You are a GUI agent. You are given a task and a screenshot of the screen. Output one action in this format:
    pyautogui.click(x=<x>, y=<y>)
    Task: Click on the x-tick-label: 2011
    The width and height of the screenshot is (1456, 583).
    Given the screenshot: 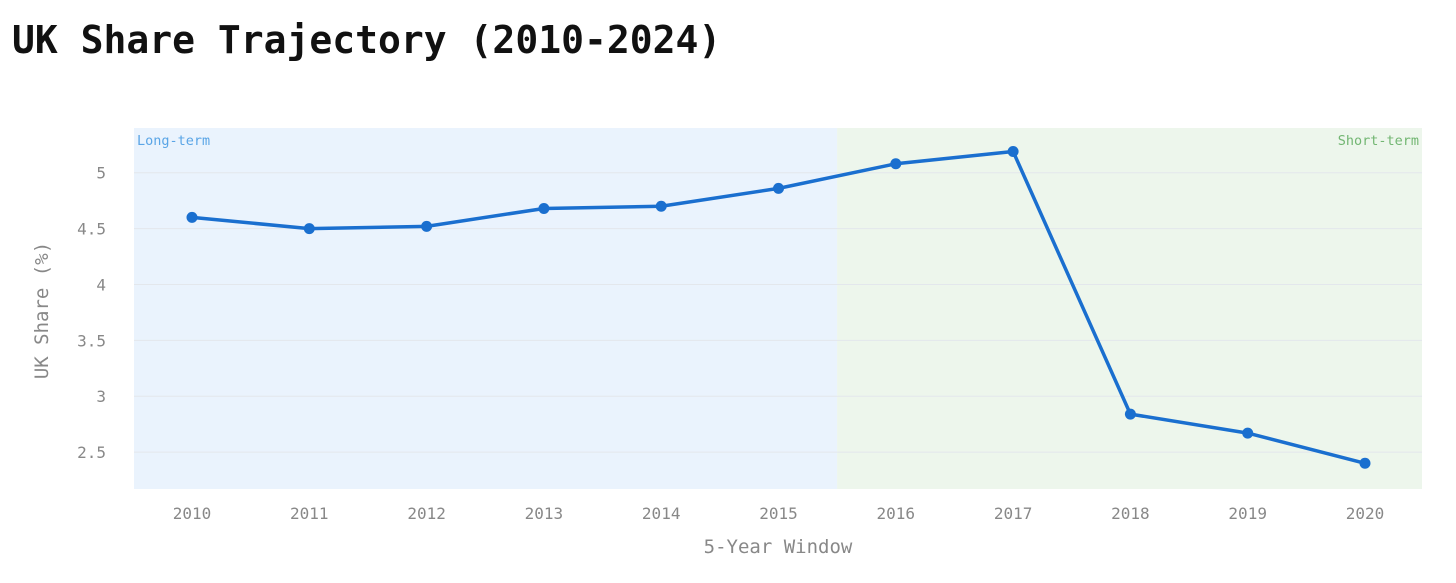 What is the action you would take?
    pyautogui.click(x=309, y=513)
    